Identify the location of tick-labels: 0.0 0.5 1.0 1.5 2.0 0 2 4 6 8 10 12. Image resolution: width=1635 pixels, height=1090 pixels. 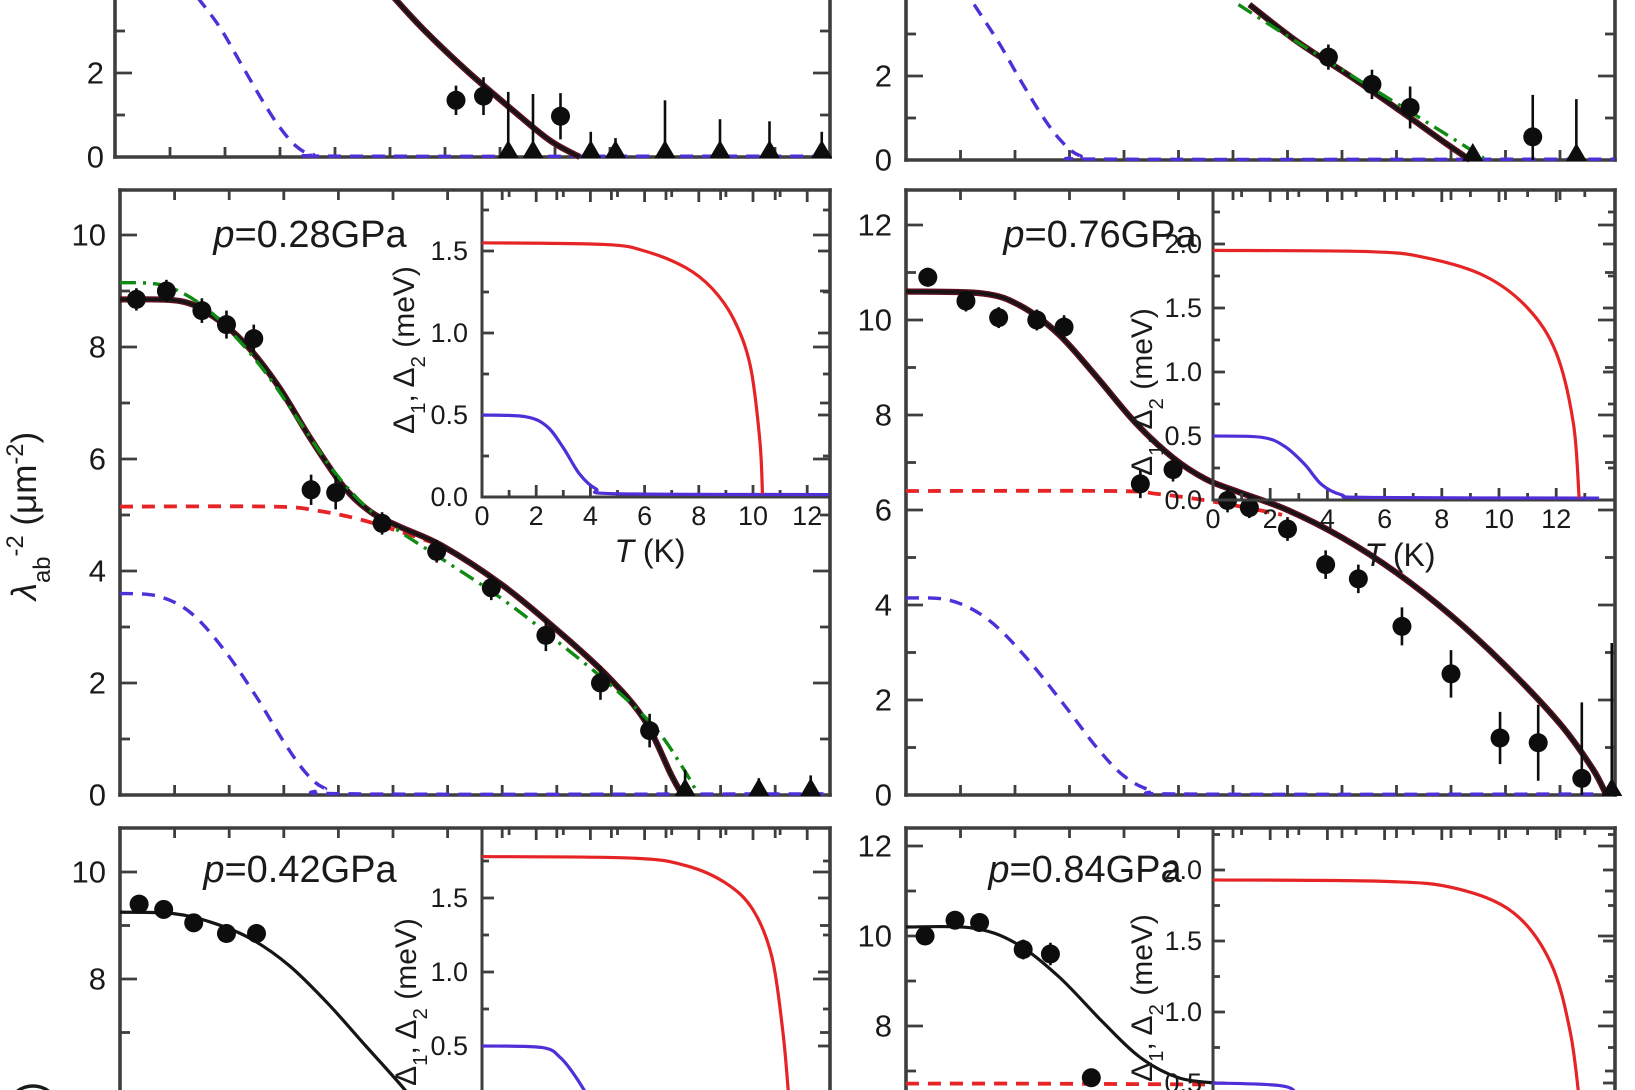
(1367, 381).